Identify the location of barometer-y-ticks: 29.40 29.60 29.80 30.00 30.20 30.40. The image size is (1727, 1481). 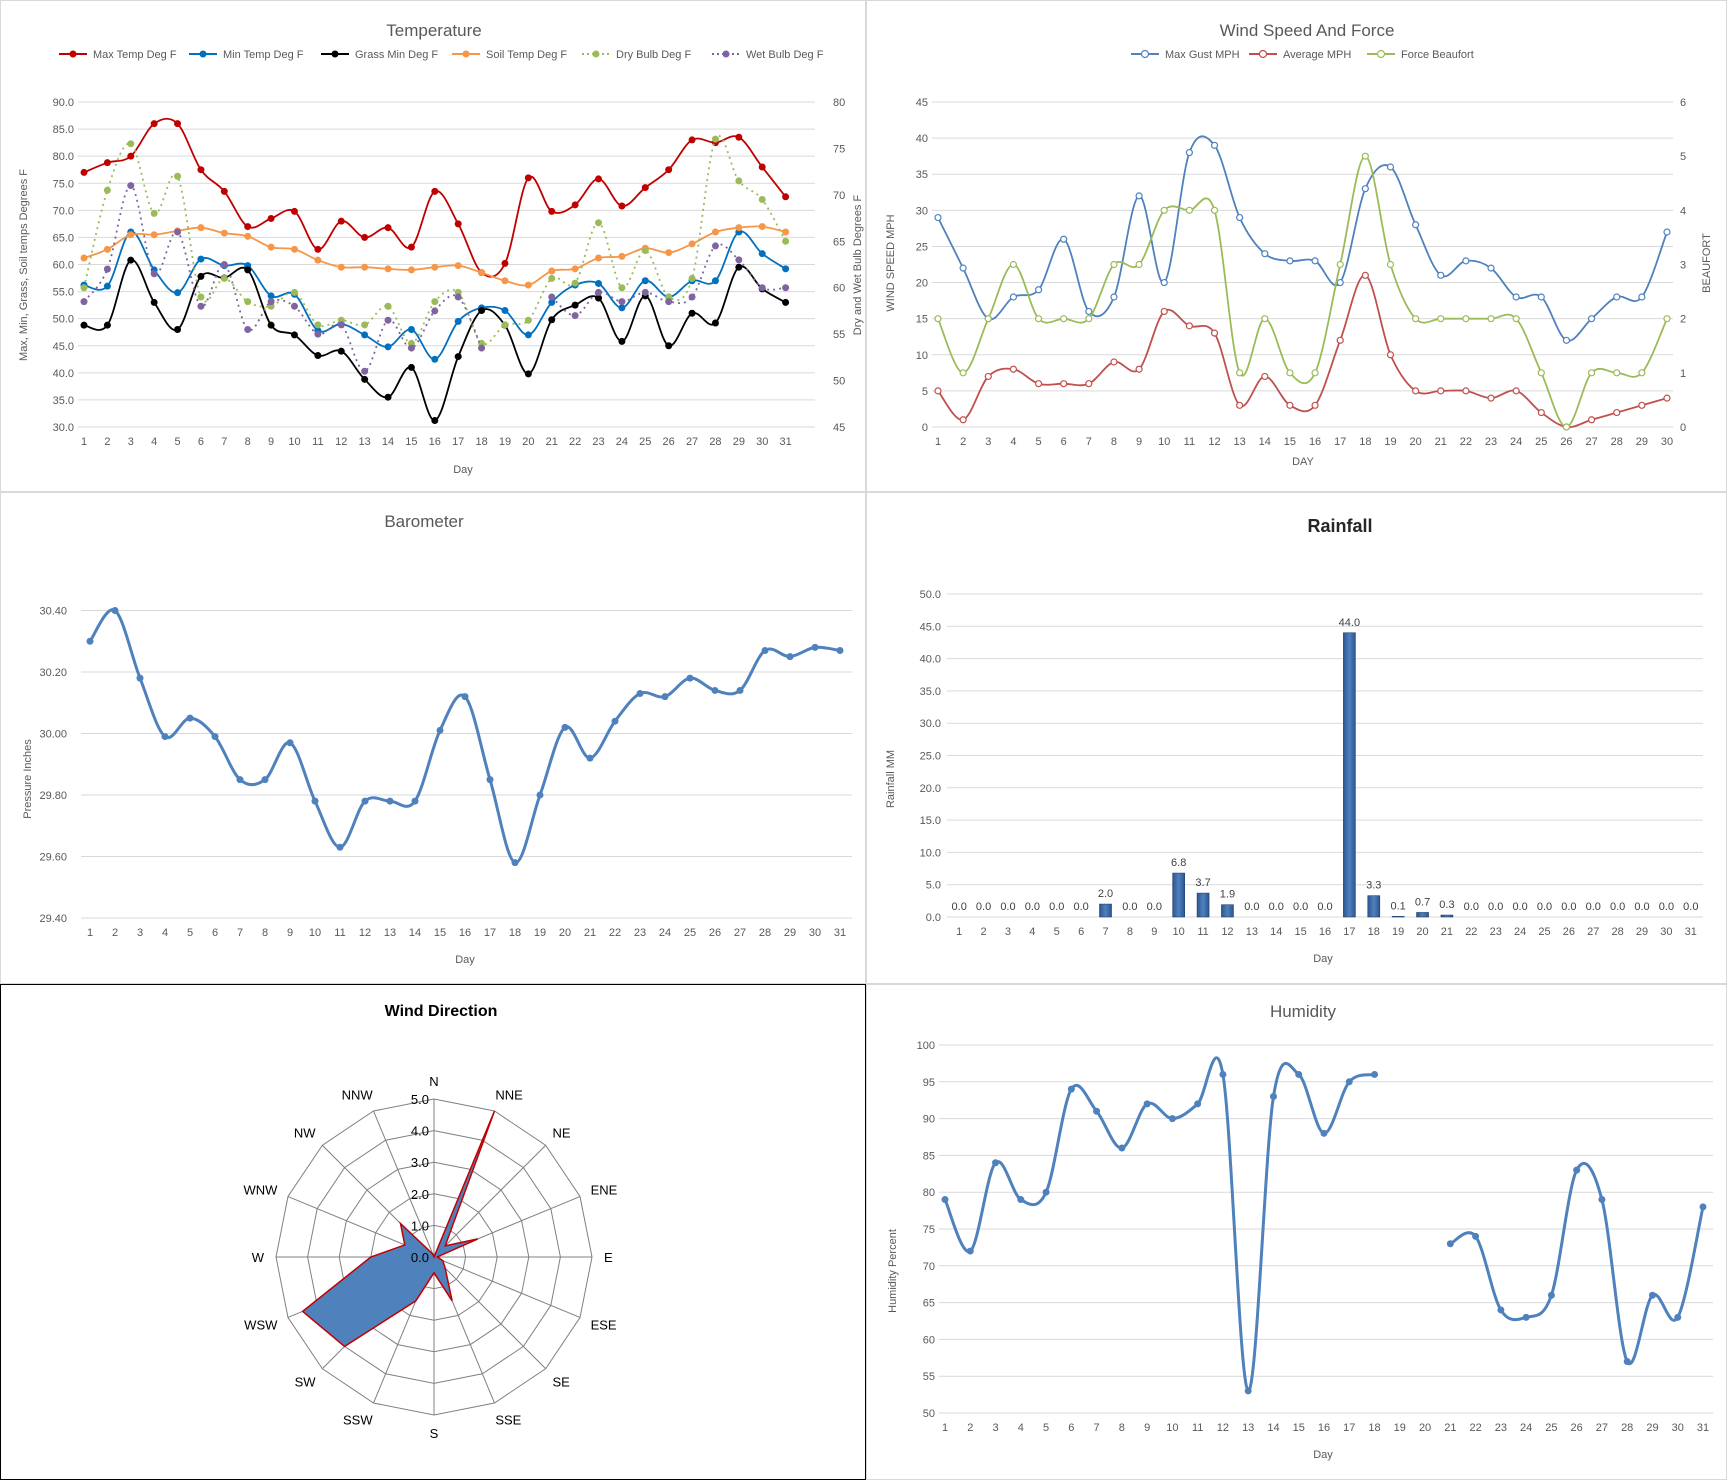
(53, 766).